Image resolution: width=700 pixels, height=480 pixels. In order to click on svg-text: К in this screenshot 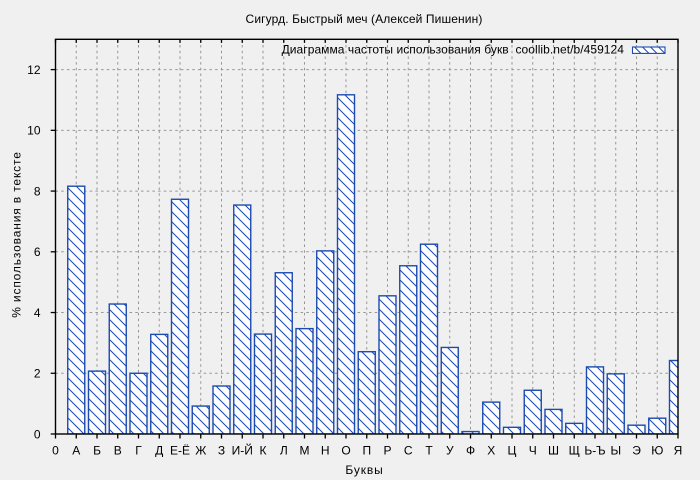, I will do `click(263, 450)`.